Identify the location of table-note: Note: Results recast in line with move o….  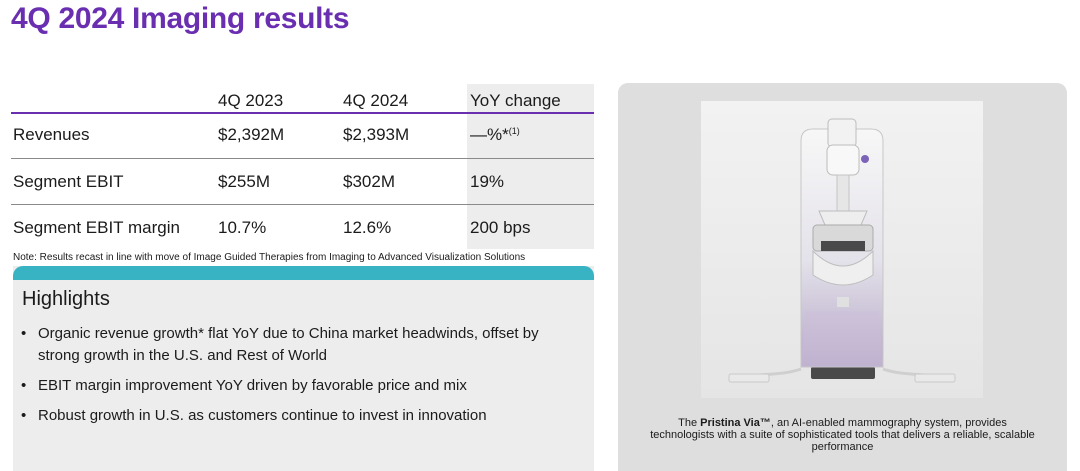
(269, 257).